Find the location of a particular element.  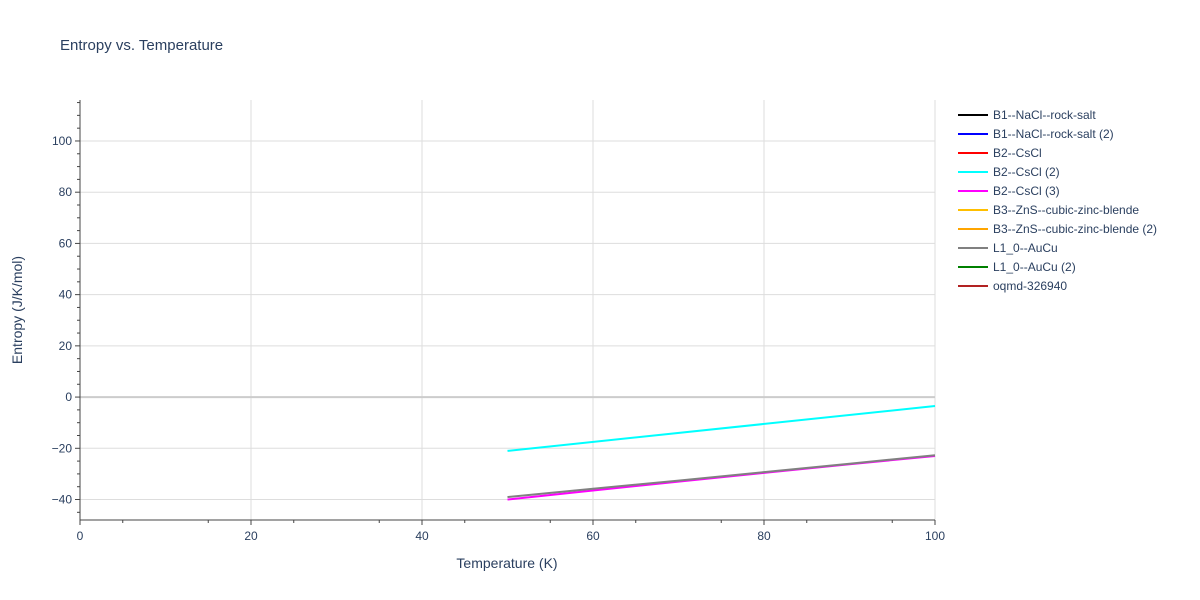

x-tick-label: 80 is located at coordinates (764, 536).